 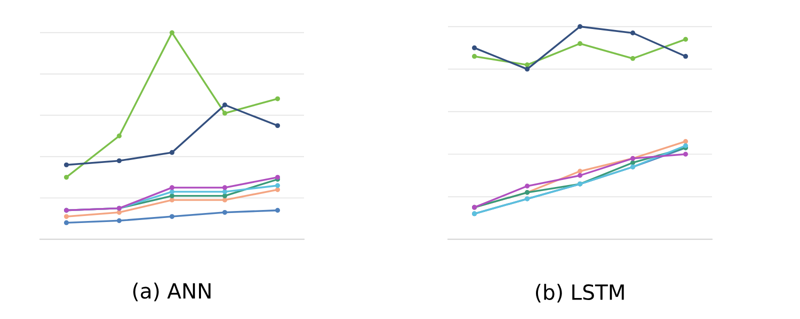 What do you see at coordinates (580, 293) in the screenshot?
I see `text: (b) LSTM` at bounding box center [580, 293].